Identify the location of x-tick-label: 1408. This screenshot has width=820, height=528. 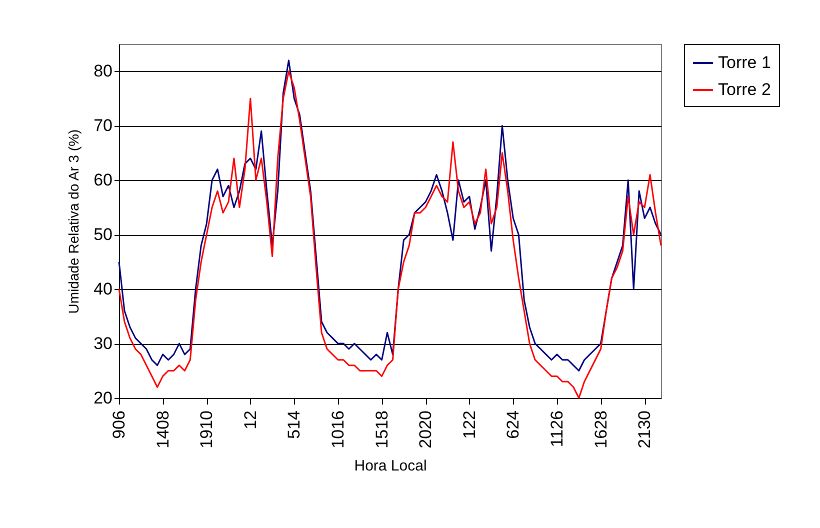
(162, 429).